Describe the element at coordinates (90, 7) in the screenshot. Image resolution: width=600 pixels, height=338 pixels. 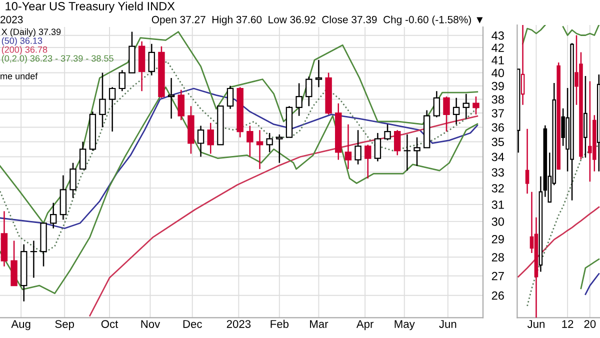
I see `chart-title: 10-Year US Treasury Yield INDX` at that location.